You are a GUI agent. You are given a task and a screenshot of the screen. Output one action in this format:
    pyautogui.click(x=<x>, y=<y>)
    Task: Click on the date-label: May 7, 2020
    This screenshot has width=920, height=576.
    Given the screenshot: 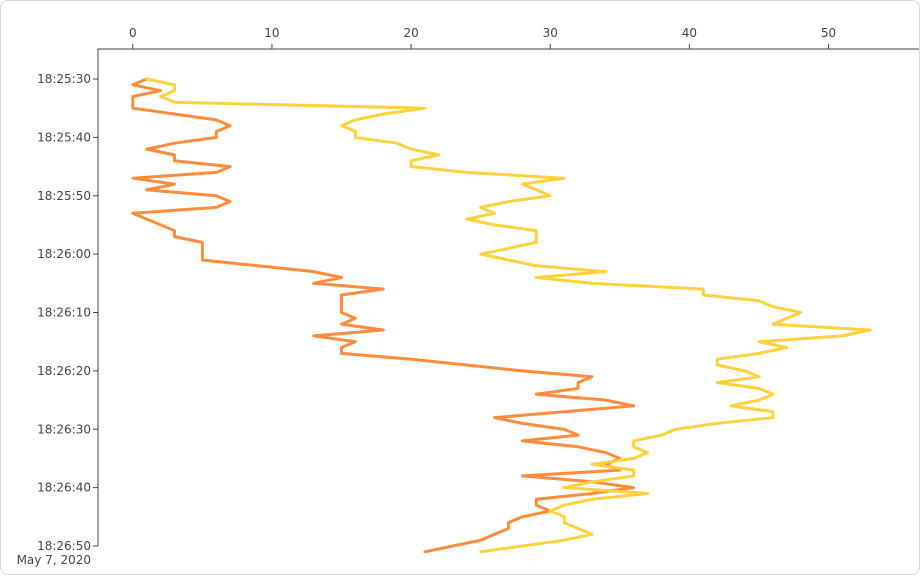 What is the action you would take?
    pyautogui.click(x=54, y=560)
    